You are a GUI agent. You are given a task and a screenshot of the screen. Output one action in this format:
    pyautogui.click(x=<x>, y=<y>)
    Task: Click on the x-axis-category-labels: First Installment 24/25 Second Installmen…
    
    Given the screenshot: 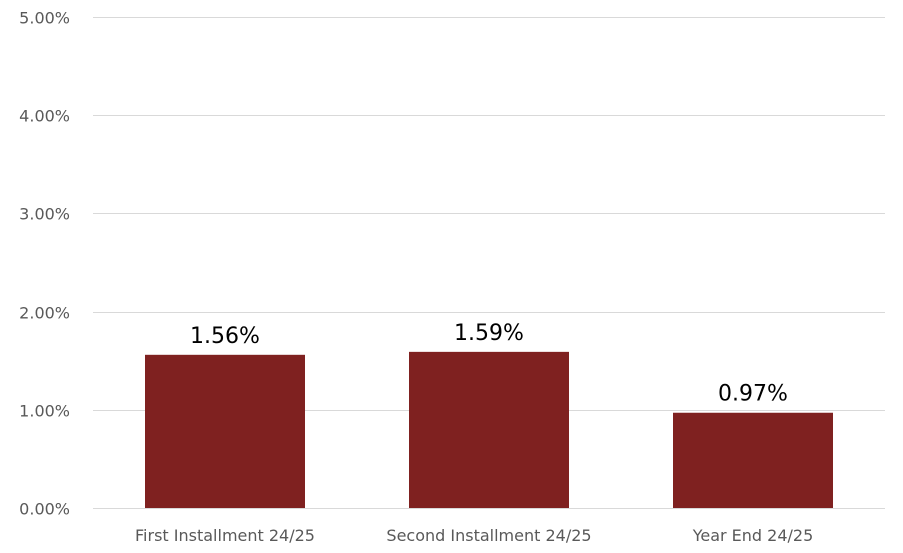 What is the action you would take?
    pyautogui.click(x=474, y=535)
    